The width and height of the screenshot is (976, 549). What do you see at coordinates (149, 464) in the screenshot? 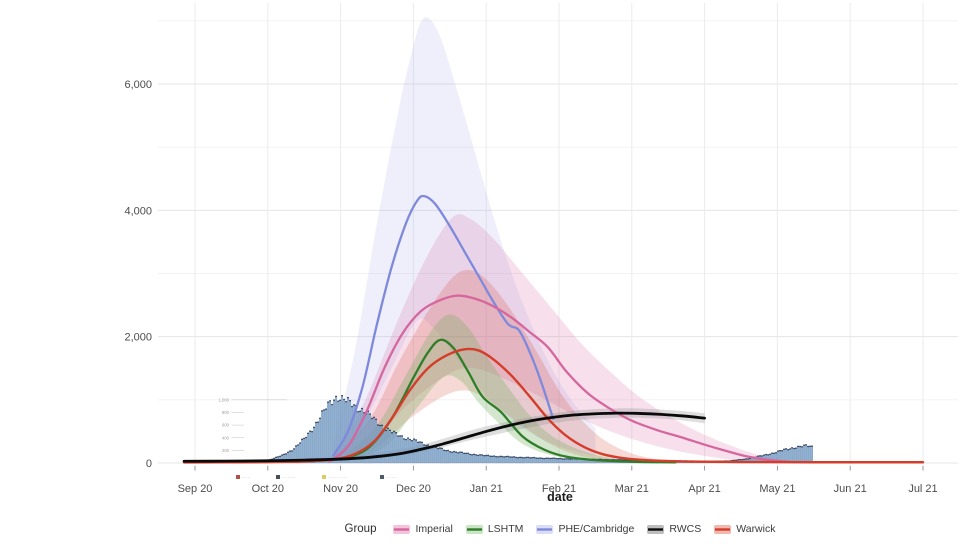
I see `y-tick-label: 0` at bounding box center [149, 464].